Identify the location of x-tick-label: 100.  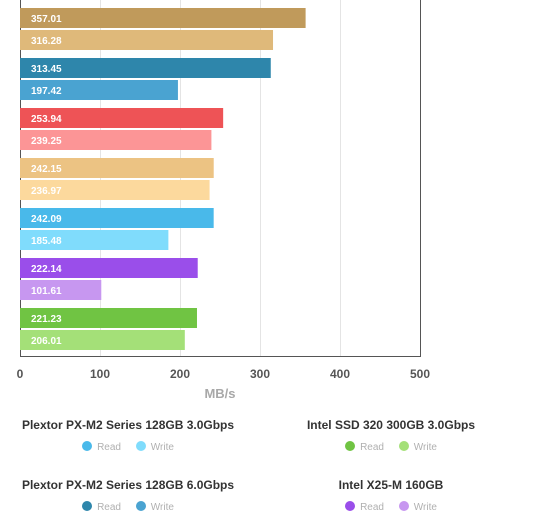
(100, 374).